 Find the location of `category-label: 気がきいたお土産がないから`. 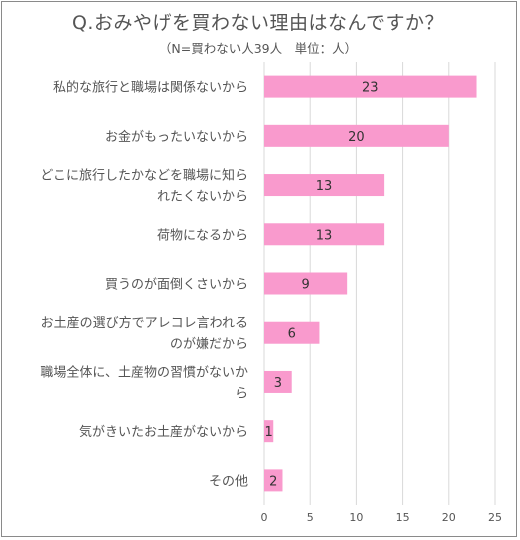

category-label: 気がきいたお土産がないから is located at coordinates (163, 432).